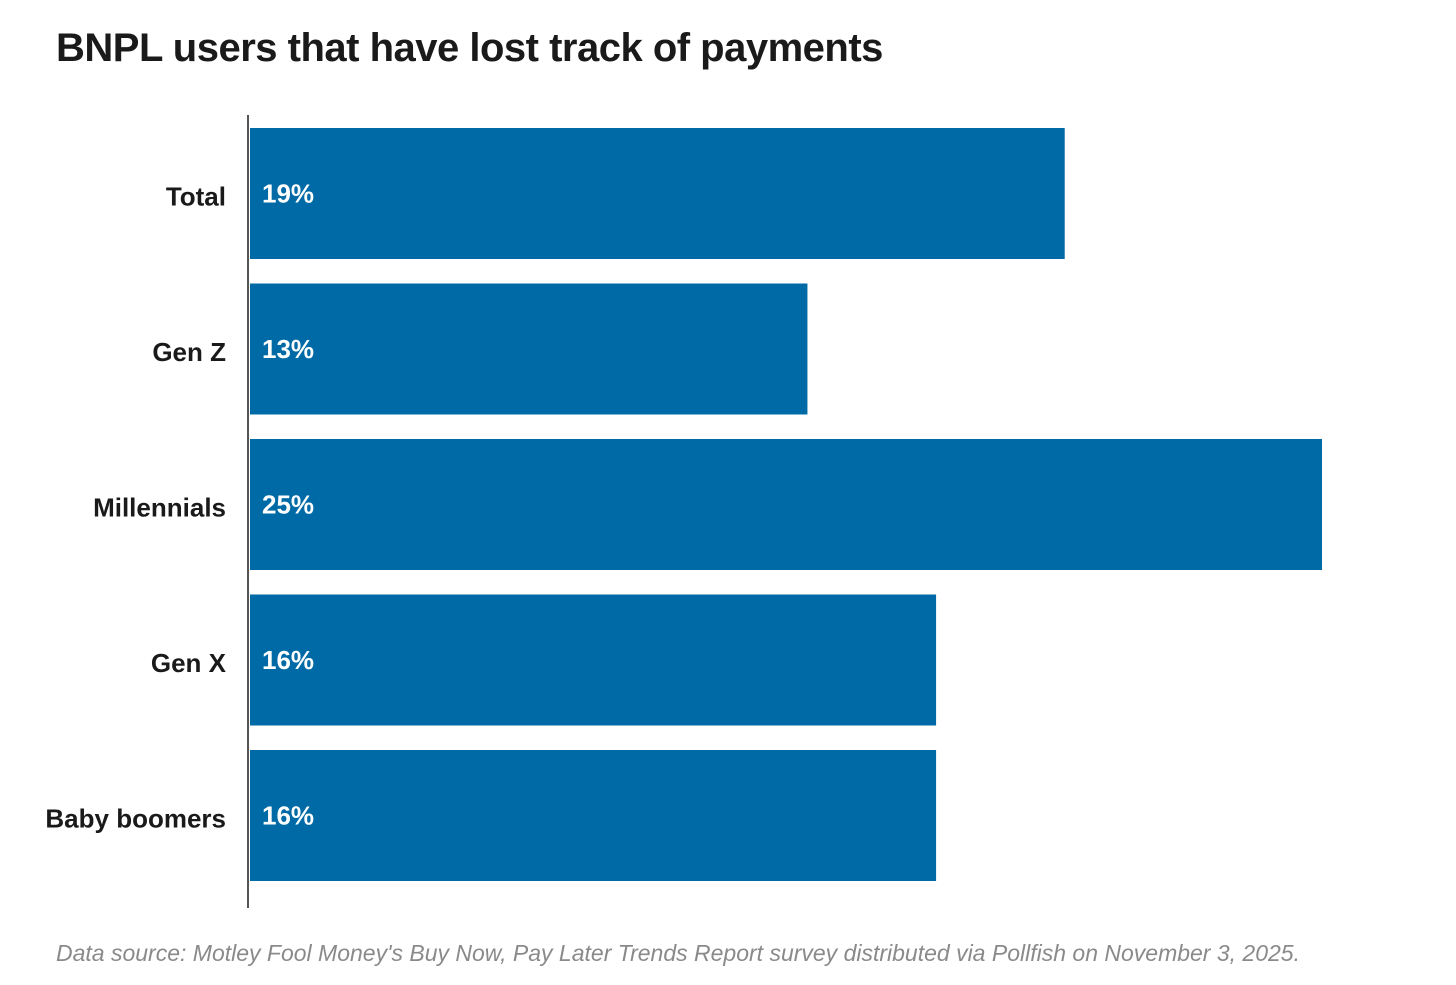  What do you see at coordinates (159, 508) in the screenshot?
I see `category-label: Millennials` at bounding box center [159, 508].